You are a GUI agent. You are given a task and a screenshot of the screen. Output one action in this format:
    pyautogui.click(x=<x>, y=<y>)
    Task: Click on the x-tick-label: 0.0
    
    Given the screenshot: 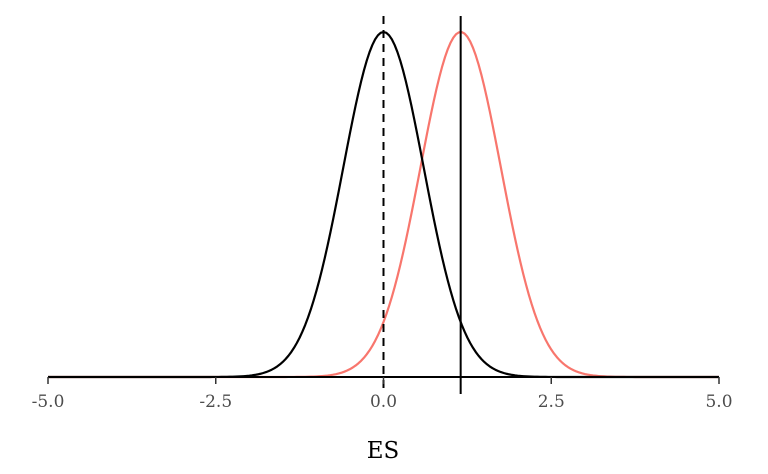 What is the action you would take?
    pyautogui.click(x=383, y=402)
    